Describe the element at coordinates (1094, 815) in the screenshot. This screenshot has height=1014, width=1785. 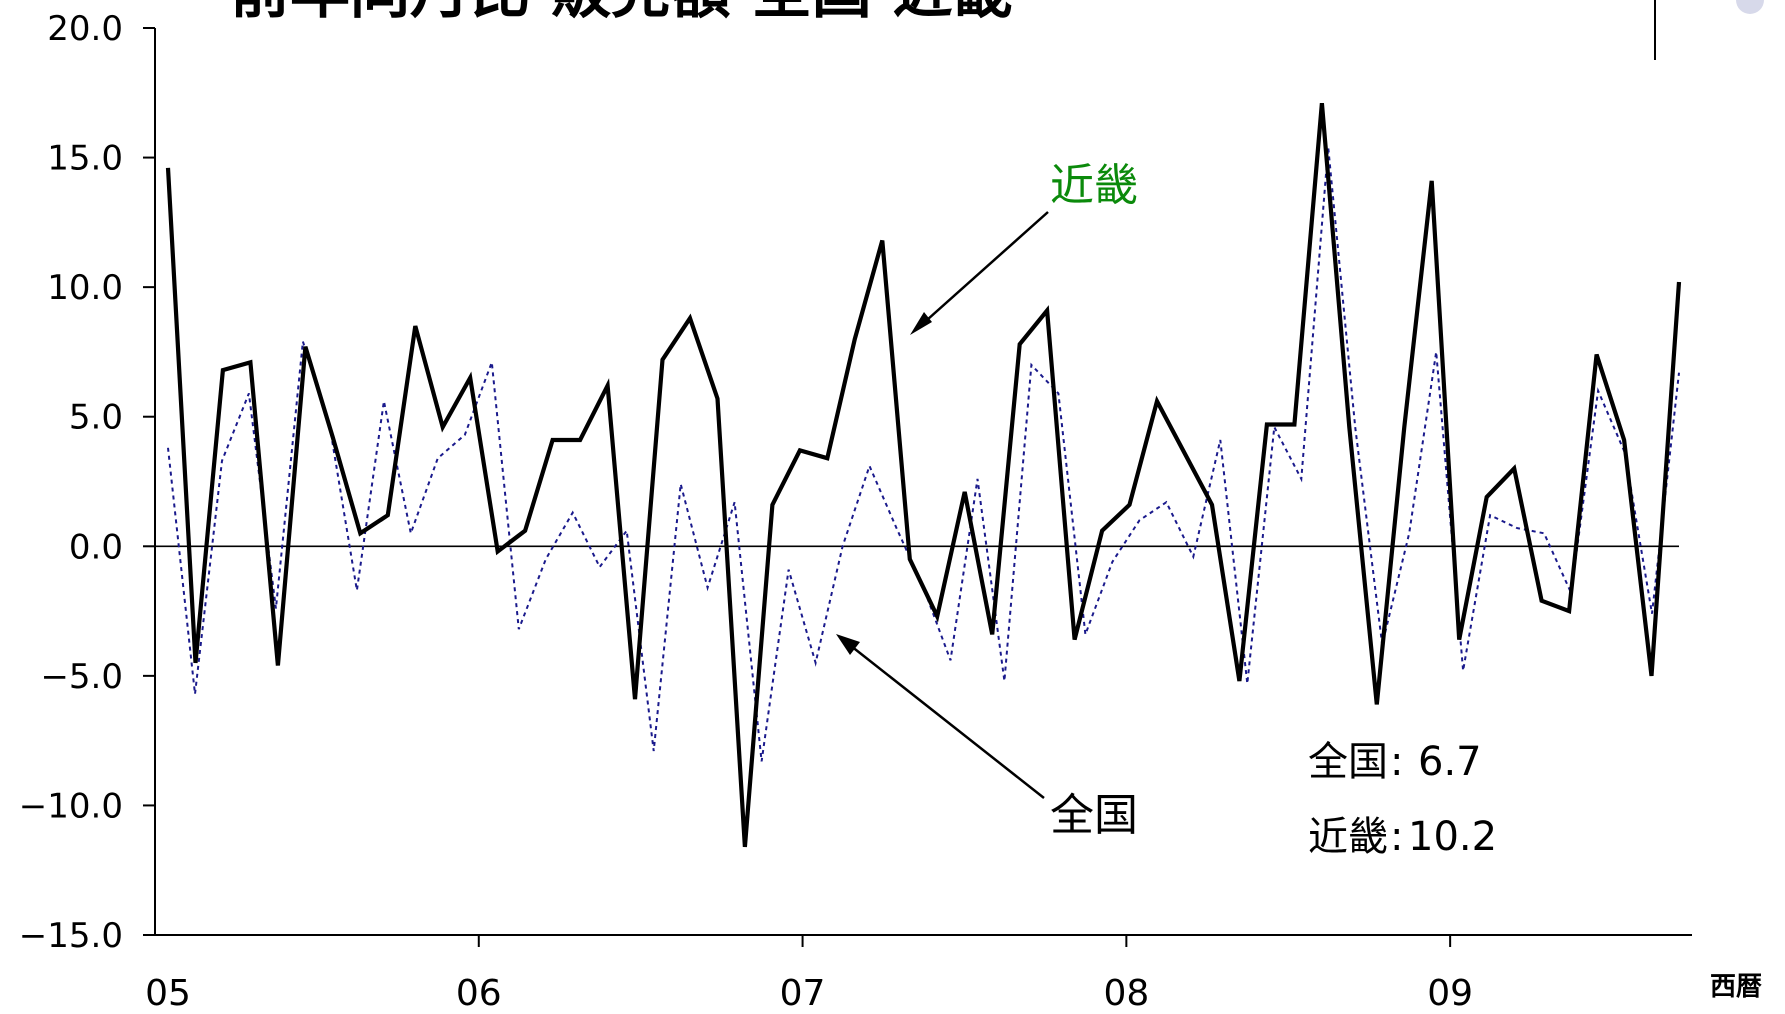
I see `annotation-zenkoku: 全国` at that location.